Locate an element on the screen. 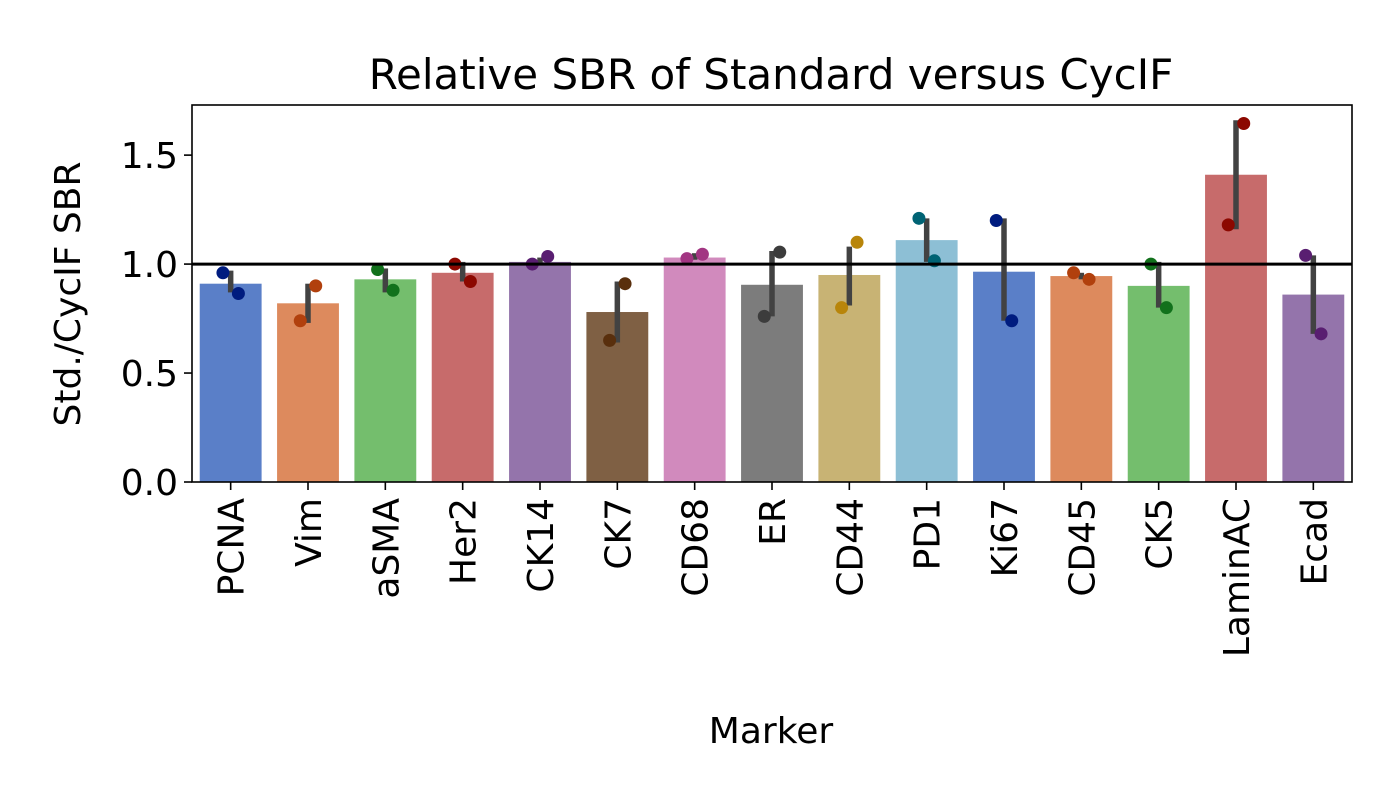  point-cd45-a is located at coordinates (1074, 273).